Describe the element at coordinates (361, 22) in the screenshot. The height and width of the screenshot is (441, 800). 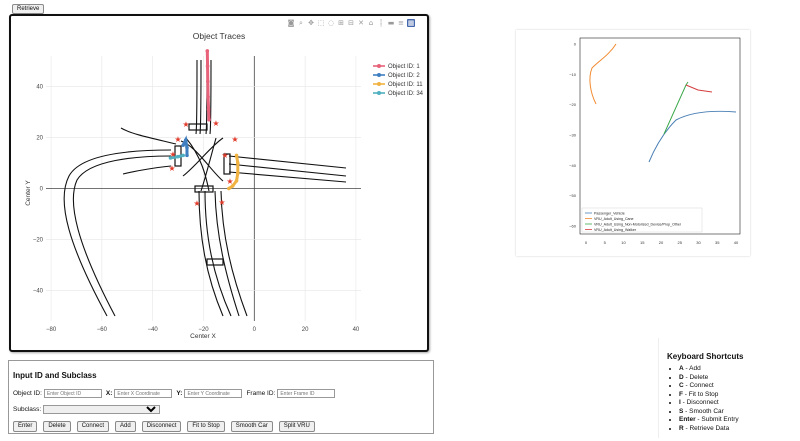
I see `autoscale-icon: ✕` at that location.